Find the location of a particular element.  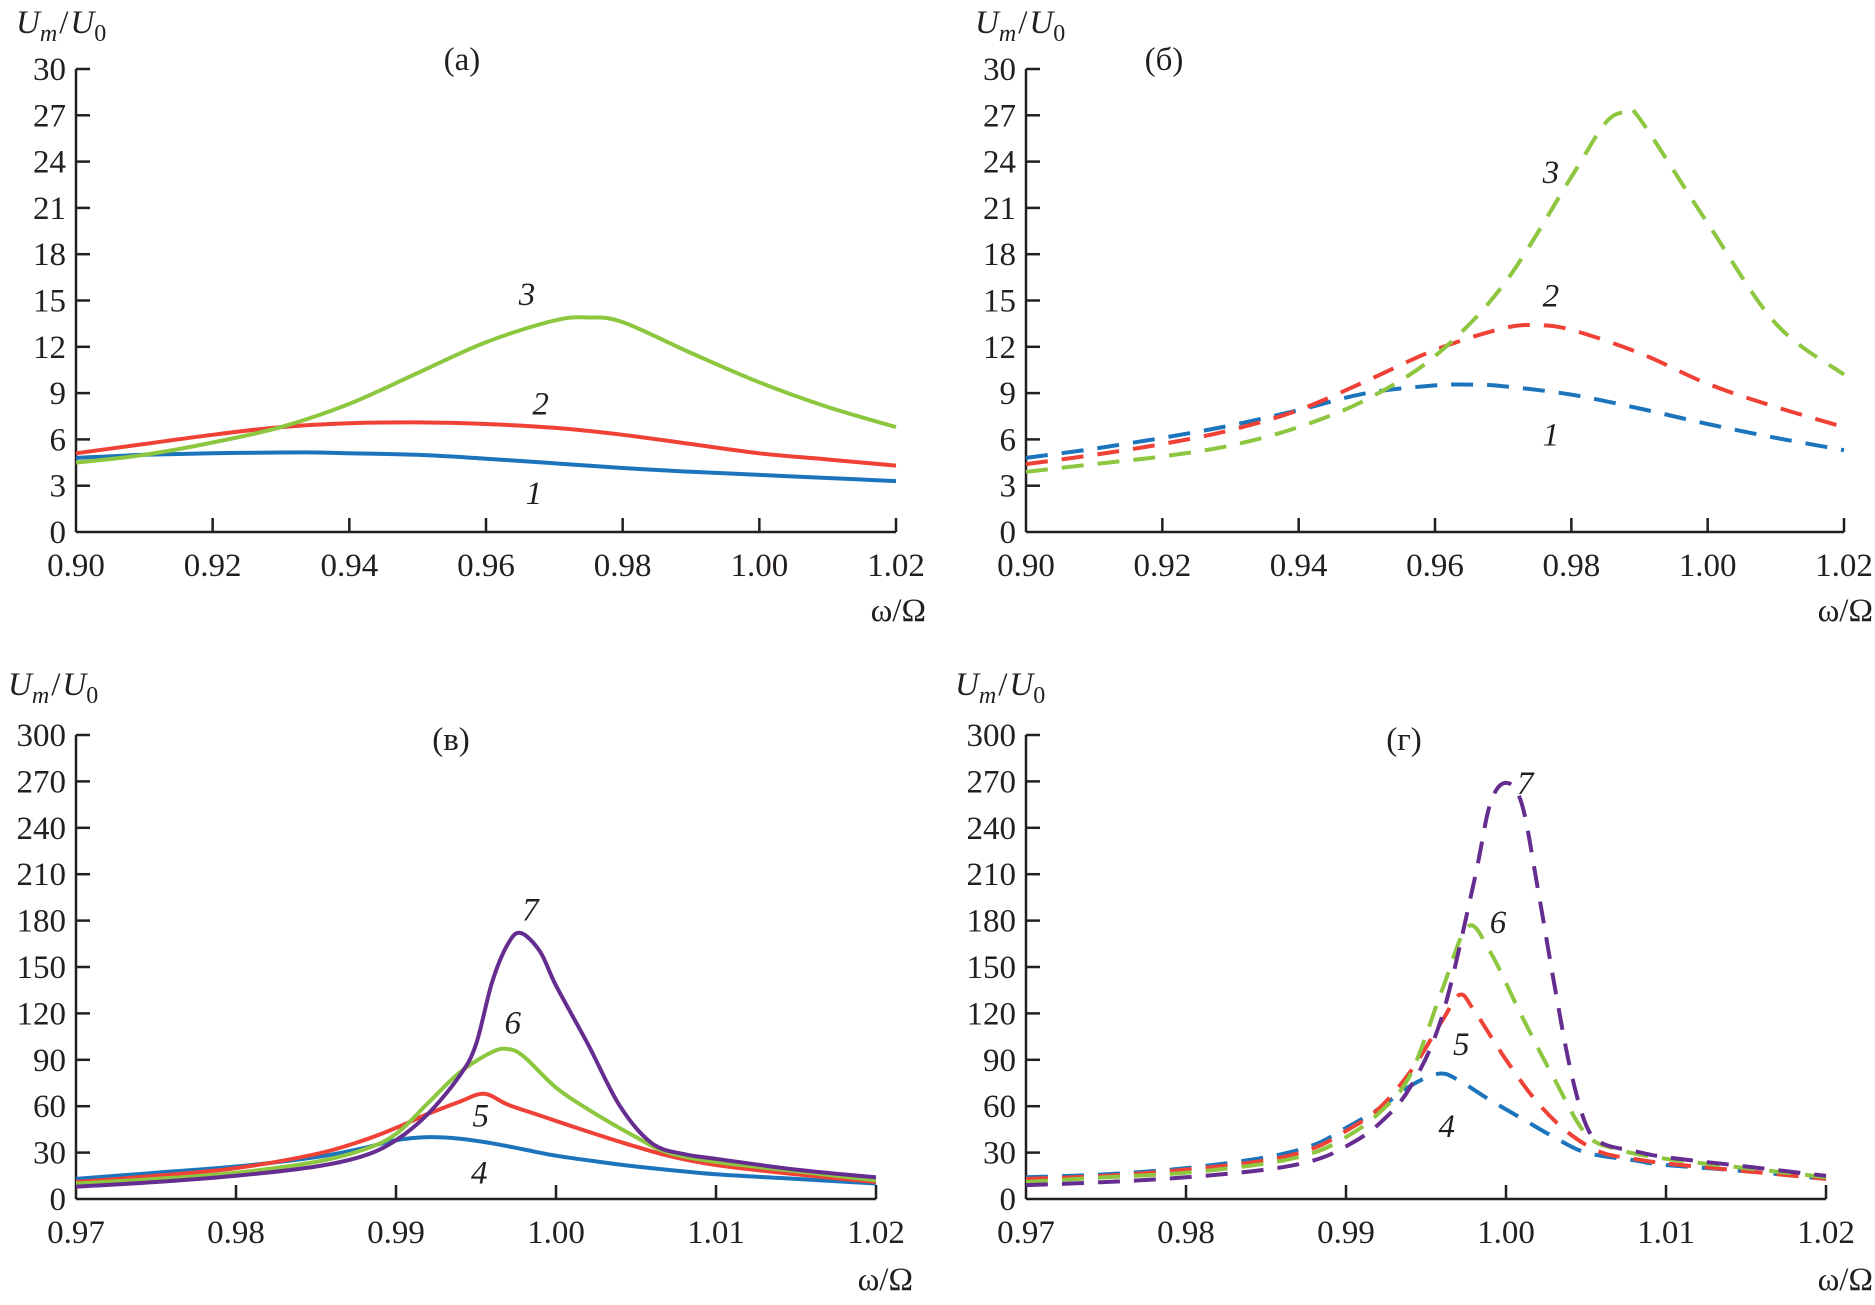

panel-label: (г) is located at coordinates (1404, 740).